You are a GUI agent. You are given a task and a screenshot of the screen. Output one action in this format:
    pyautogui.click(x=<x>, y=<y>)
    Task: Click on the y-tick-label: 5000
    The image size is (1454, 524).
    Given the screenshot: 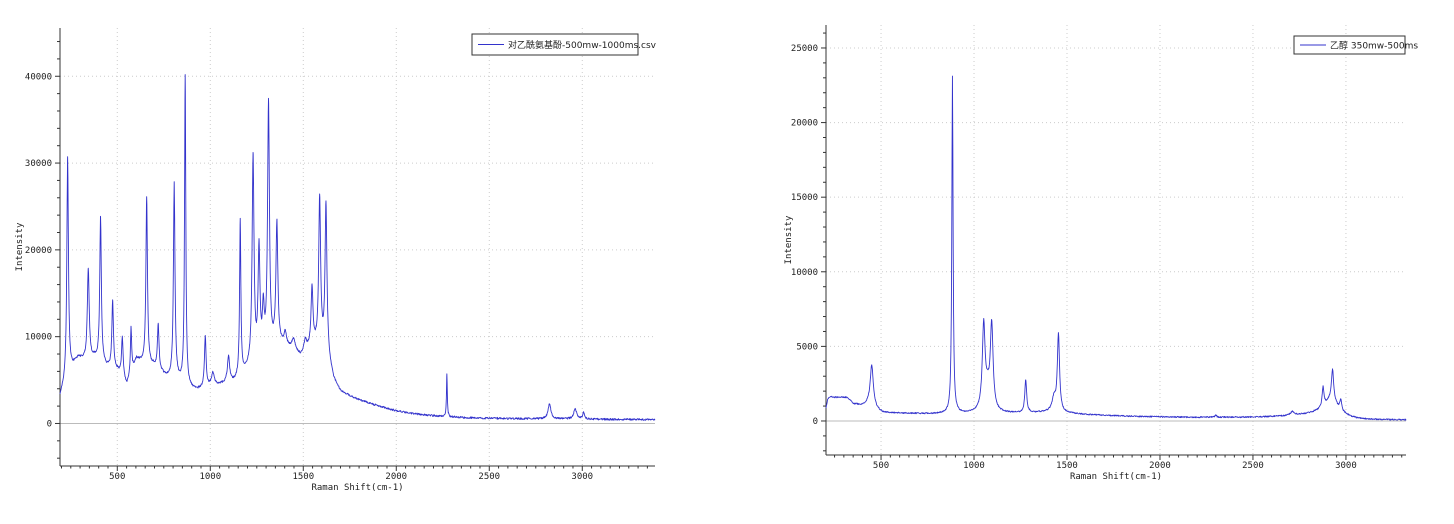 What is the action you would take?
    pyautogui.click(x=807, y=347)
    